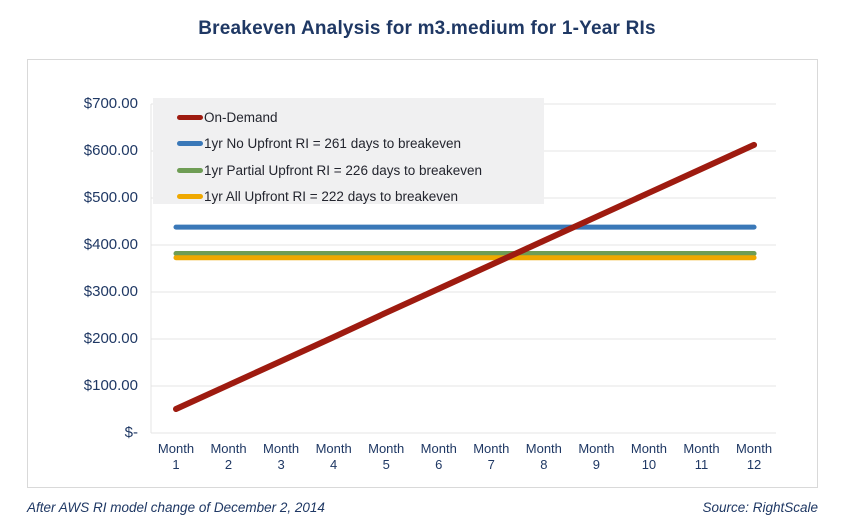 The width and height of the screenshot is (854, 524). I want to click on x-axis-tick-label: Month 1, so click(176, 456).